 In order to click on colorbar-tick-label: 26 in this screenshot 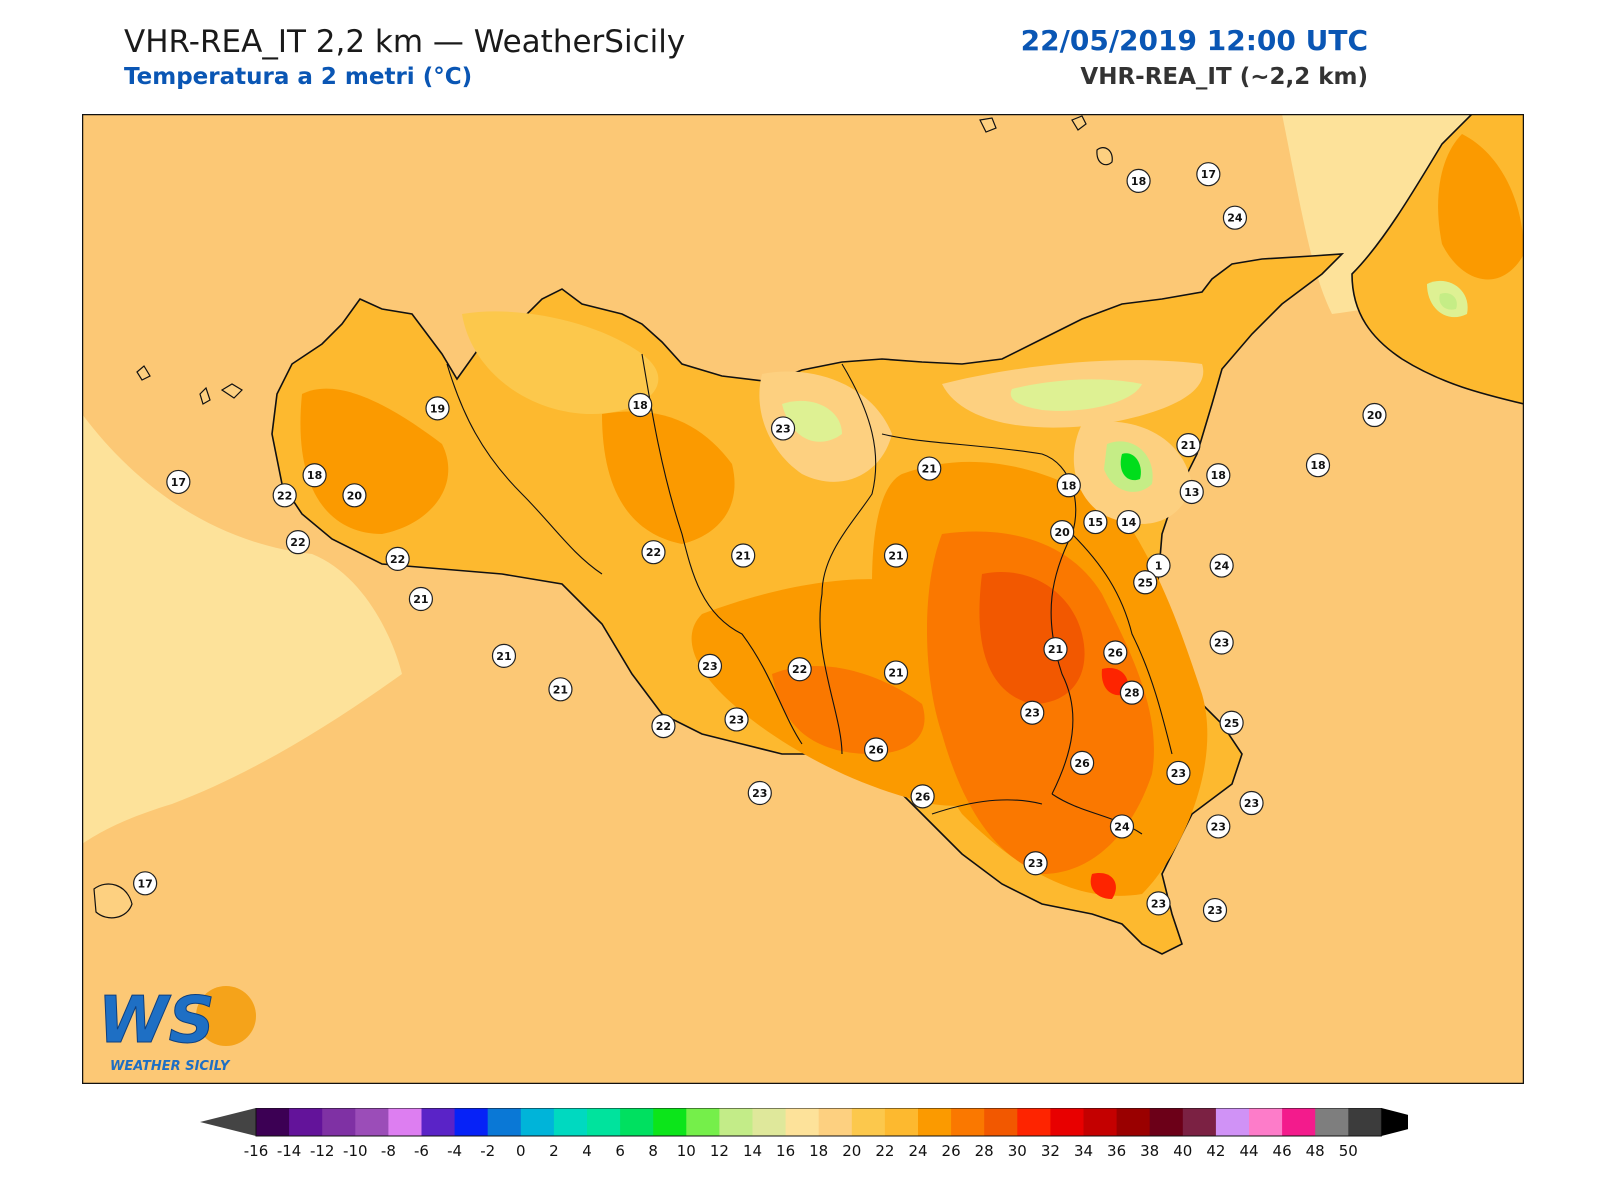, I will do `click(951, 1151)`.